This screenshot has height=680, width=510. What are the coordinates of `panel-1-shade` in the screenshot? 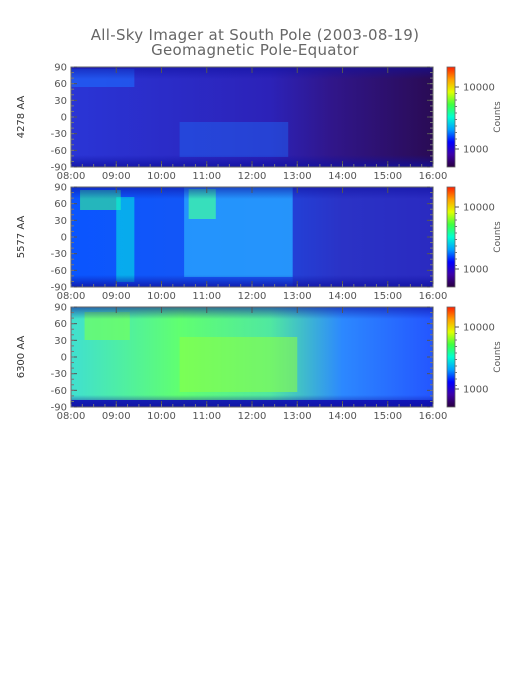 It's located at (252, 117).